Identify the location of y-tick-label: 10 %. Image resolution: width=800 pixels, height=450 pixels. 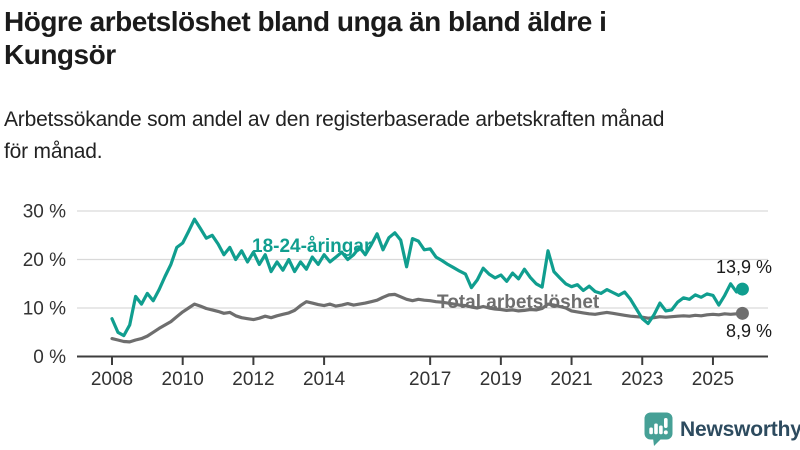
(44, 309).